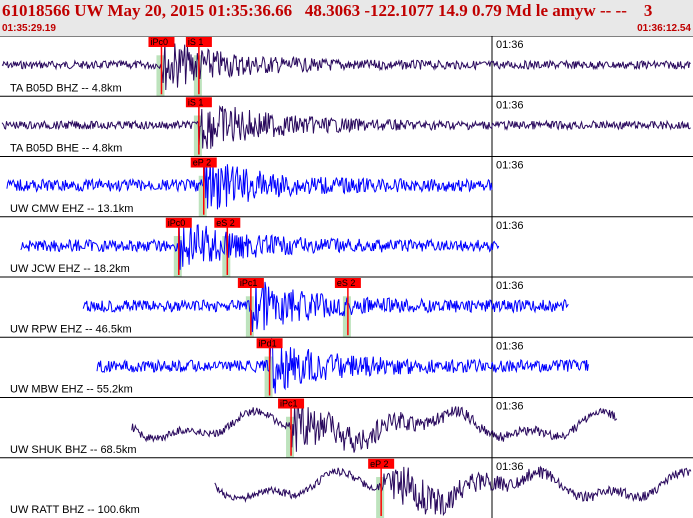 The height and width of the screenshot is (518, 693). What do you see at coordinates (66, 88) in the screenshot?
I see `station-label: TA B05D BHZ -- 4.8km` at bounding box center [66, 88].